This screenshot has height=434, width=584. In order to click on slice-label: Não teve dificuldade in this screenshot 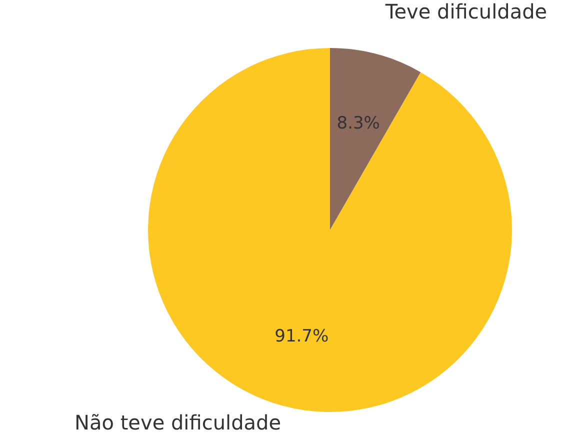, I will do `click(178, 422)`.